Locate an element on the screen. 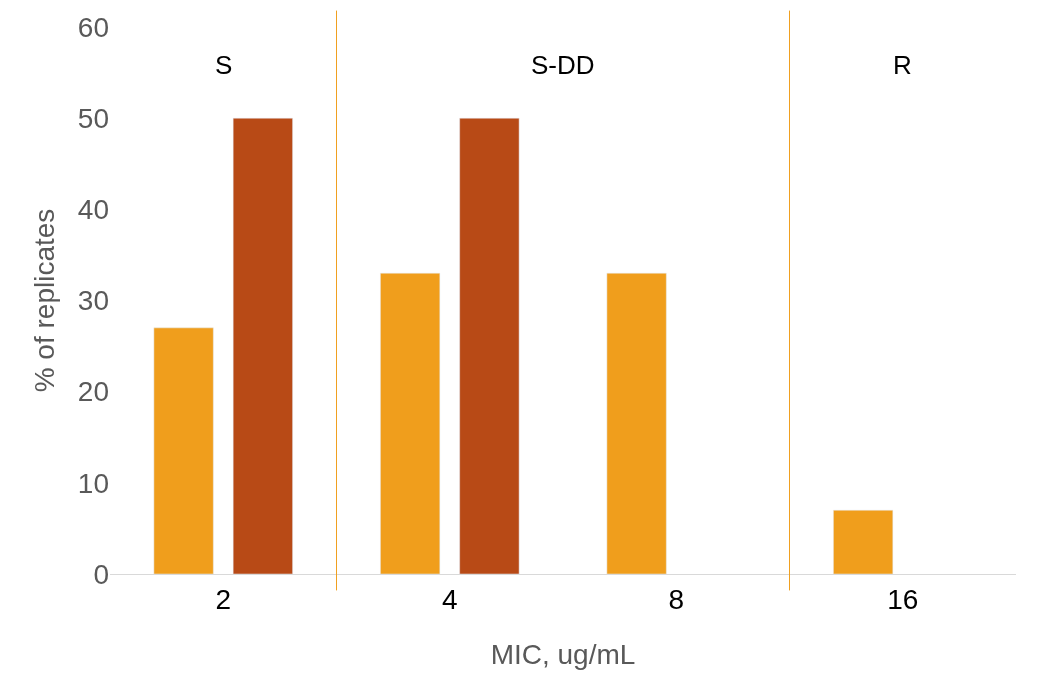 This screenshot has height=684, width=1046. y-tick-label: 50 is located at coordinates (93, 118).